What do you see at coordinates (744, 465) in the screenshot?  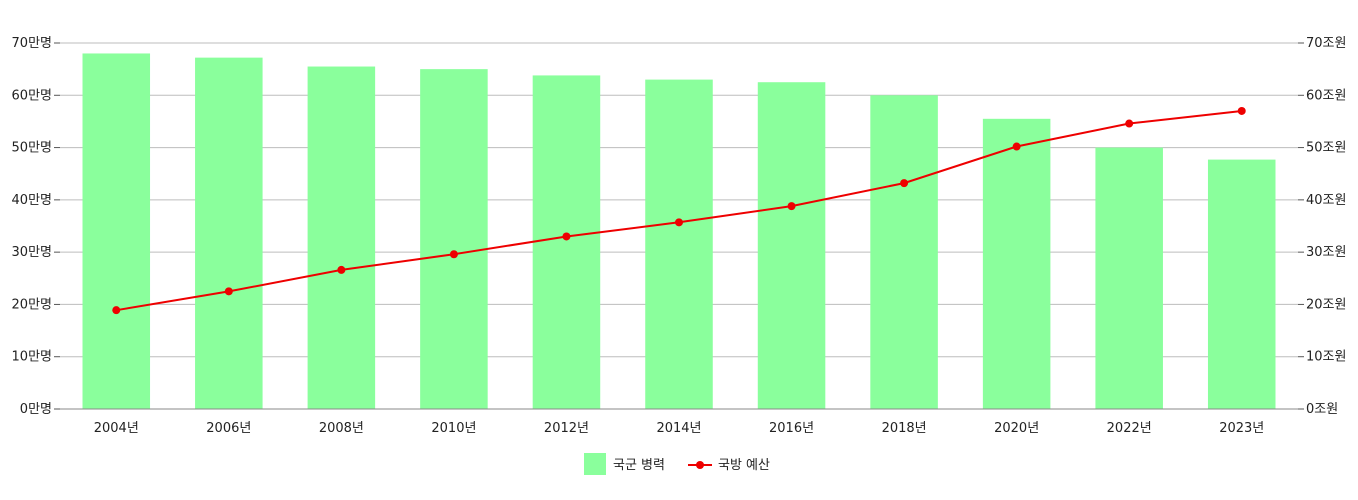 I see `legend-label-line: 국방 예산` at bounding box center [744, 465].